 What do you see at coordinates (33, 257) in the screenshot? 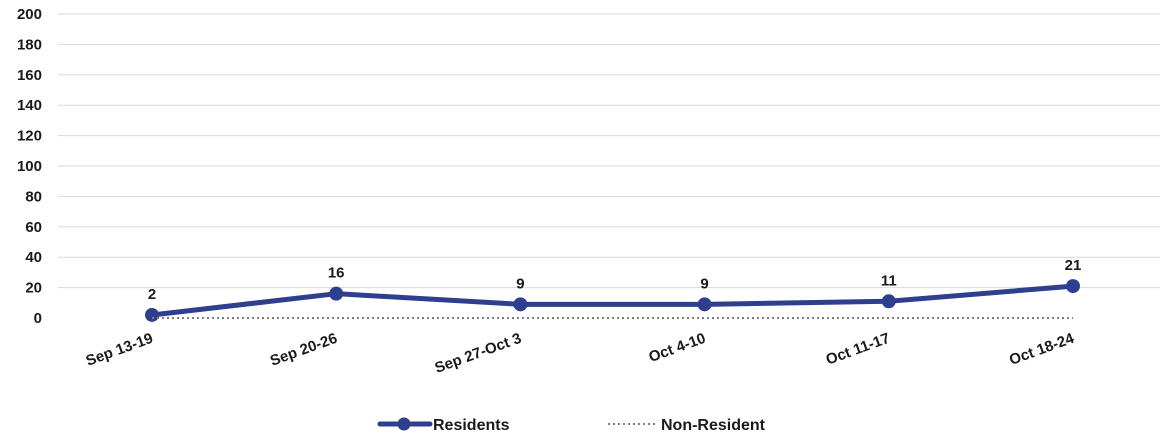
I see `y-tick-label: 40` at bounding box center [33, 257].